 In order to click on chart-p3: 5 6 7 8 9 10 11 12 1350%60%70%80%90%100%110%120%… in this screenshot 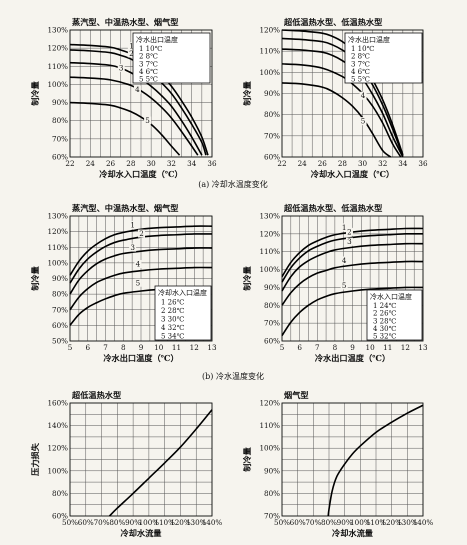, I will do `click(123, 283)`.